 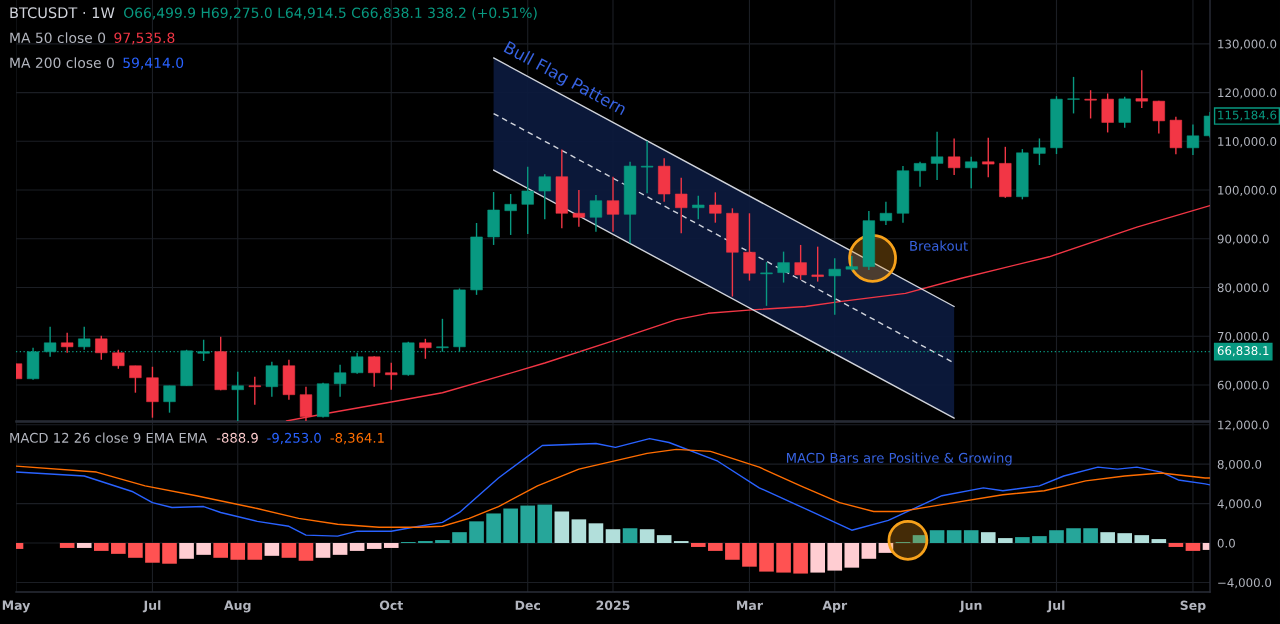 What do you see at coordinates (237, 606) in the screenshot?
I see `x-tick-label: Aug` at bounding box center [237, 606].